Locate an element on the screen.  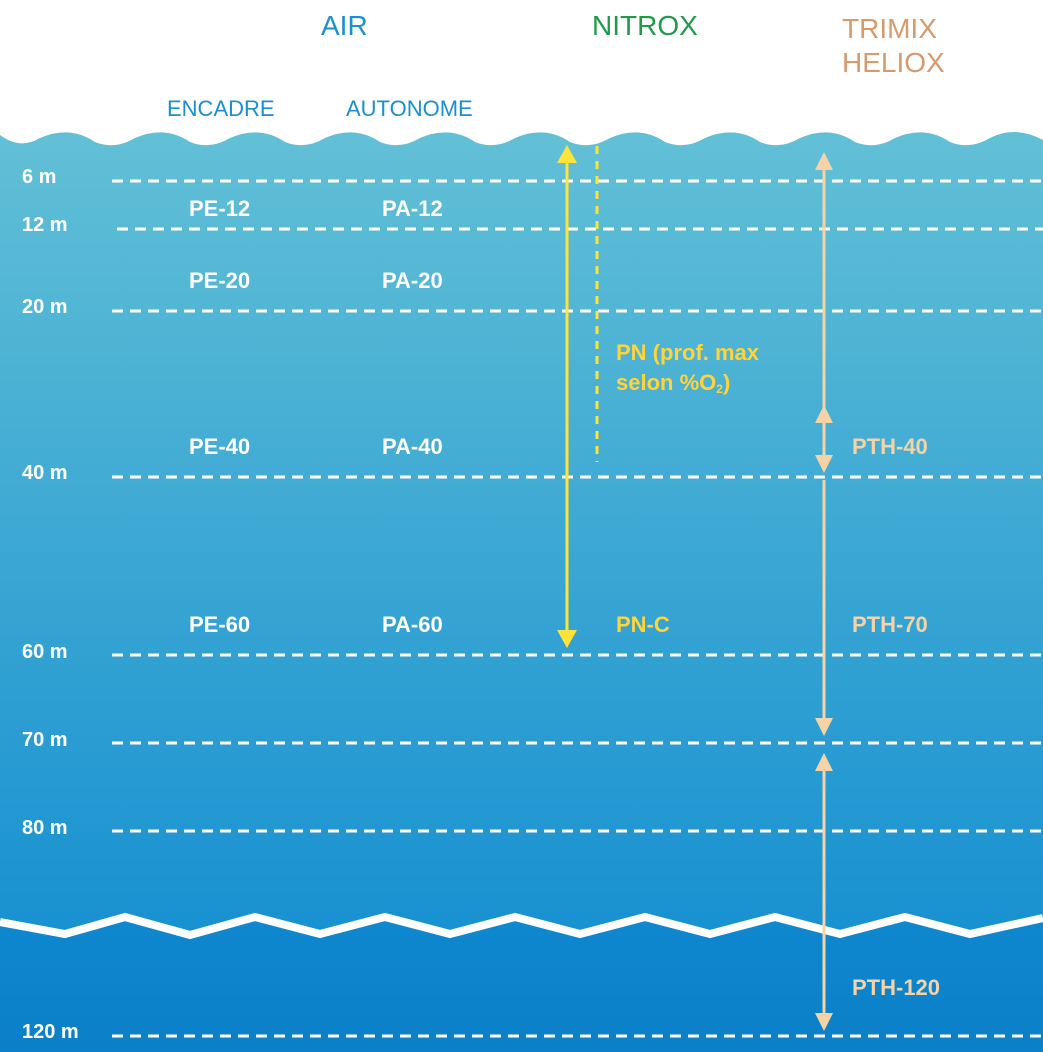
header-autonome: AUTONOME is located at coordinates (409, 108).